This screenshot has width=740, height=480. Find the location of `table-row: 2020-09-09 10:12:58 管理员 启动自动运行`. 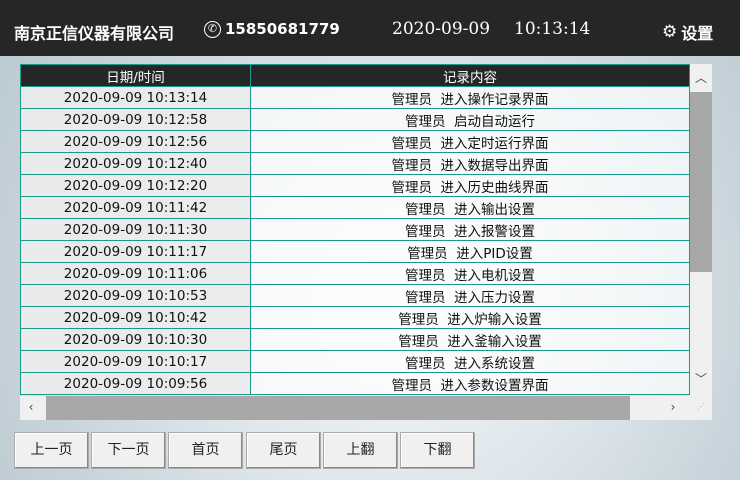

table-row: 2020-09-09 10:12:58 管理员 启动自动运行 is located at coordinates (355, 119).